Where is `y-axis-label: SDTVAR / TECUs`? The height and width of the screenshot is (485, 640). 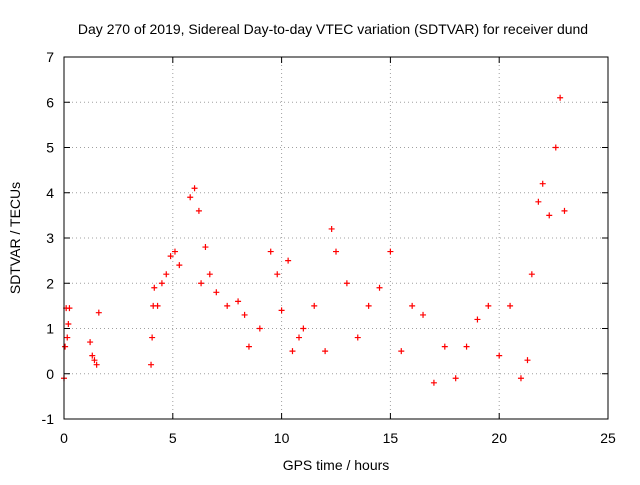
y-axis-label: SDTVAR / TECUs is located at coordinates (15, 238).